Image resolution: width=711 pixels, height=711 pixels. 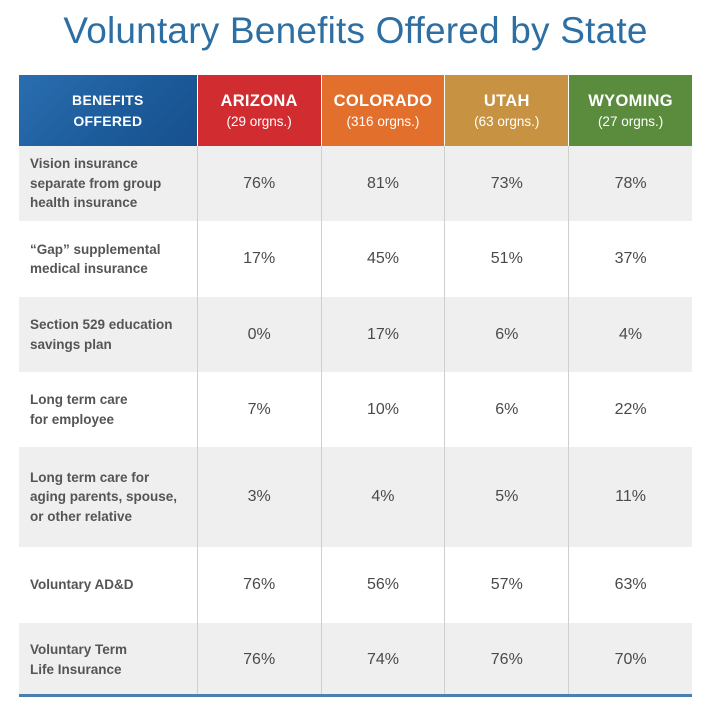 I want to click on row-label: Voluntary Term Life Insurance, so click(x=108, y=659).